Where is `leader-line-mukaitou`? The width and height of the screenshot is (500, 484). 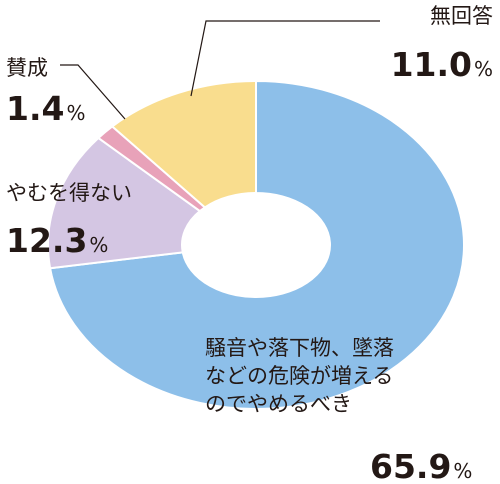
leader-line-mukaitou is located at coordinates (285, 58).